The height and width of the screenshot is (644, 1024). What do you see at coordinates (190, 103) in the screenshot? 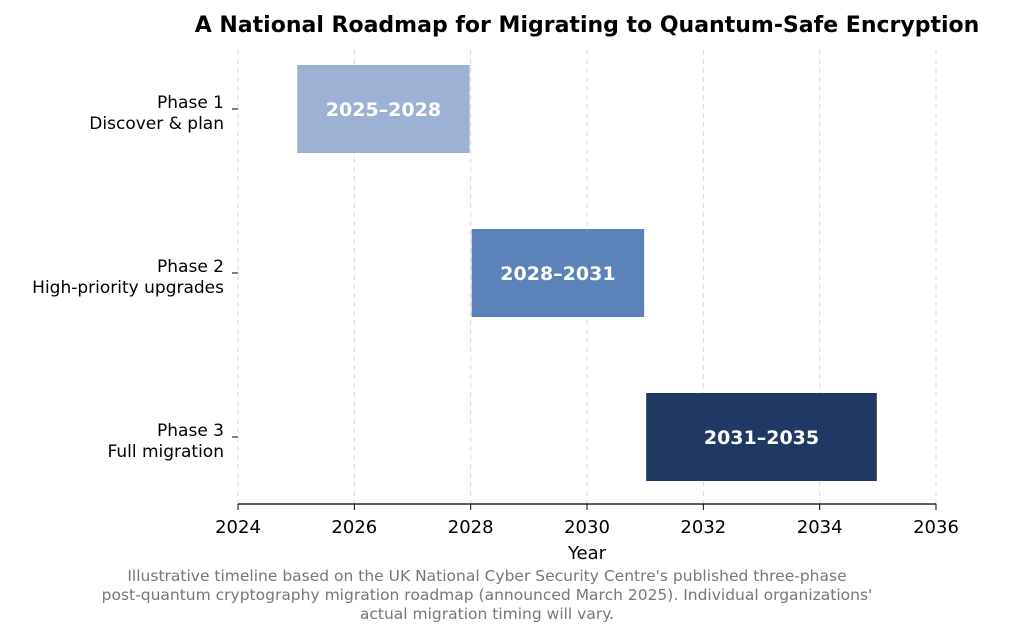
I see `y-tick-label-phase-1-line-1: Phase 1` at bounding box center [190, 103].